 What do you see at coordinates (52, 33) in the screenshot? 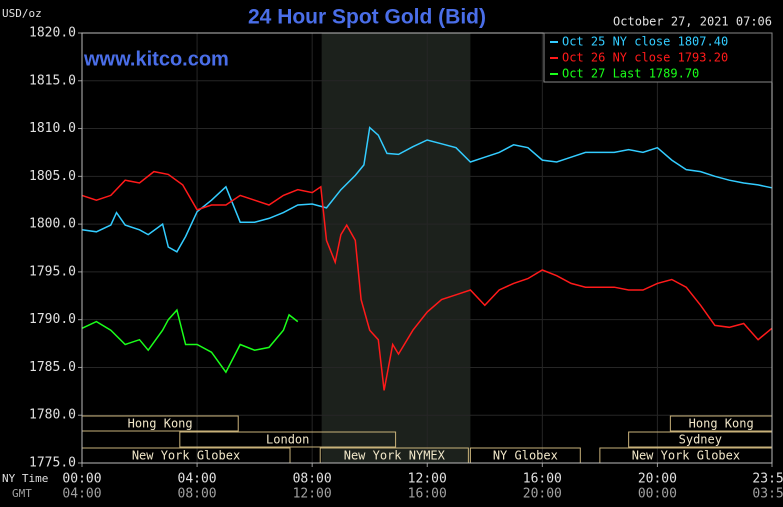
I see `y-tick-label: 1820.0` at bounding box center [52, 33].